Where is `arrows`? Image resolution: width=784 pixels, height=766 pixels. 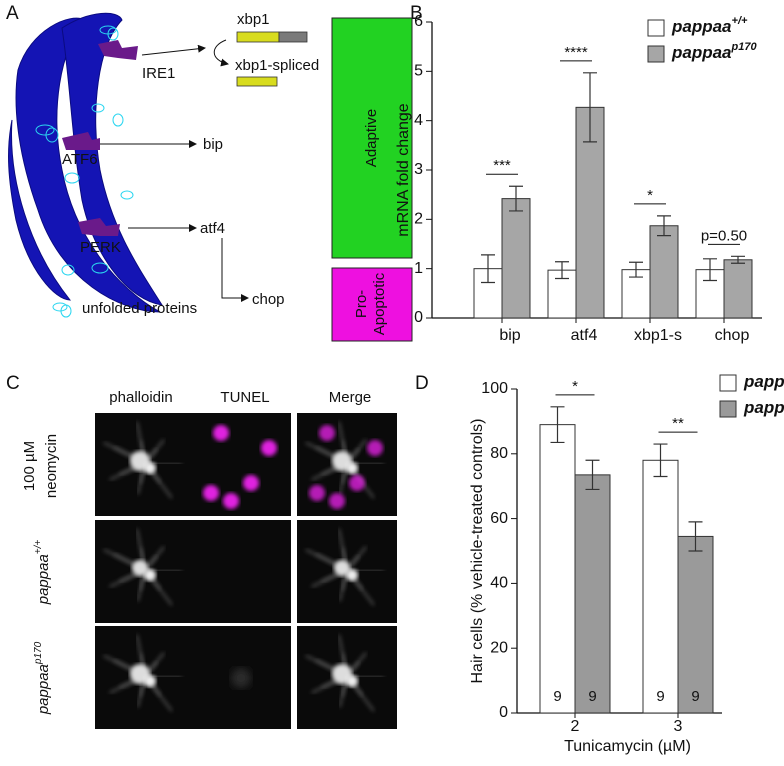 arrows is located at coordinates (174, 170).